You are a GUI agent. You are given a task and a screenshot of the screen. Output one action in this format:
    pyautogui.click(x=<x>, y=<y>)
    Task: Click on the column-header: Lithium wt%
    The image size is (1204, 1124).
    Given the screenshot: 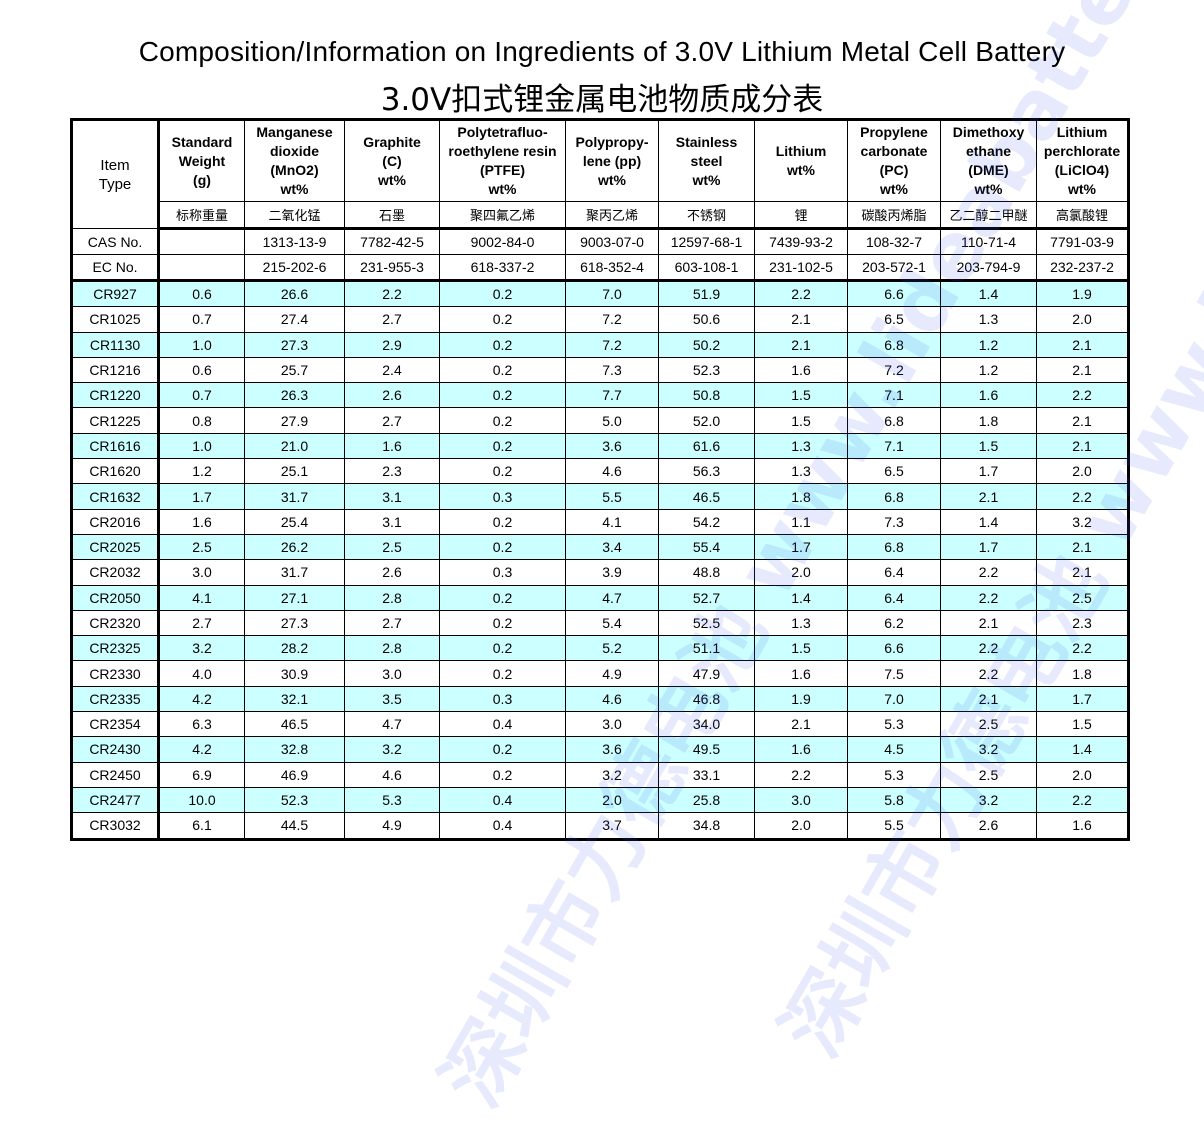 What is the action you would take?
    pyautogui.click(x=801, y=160)
    